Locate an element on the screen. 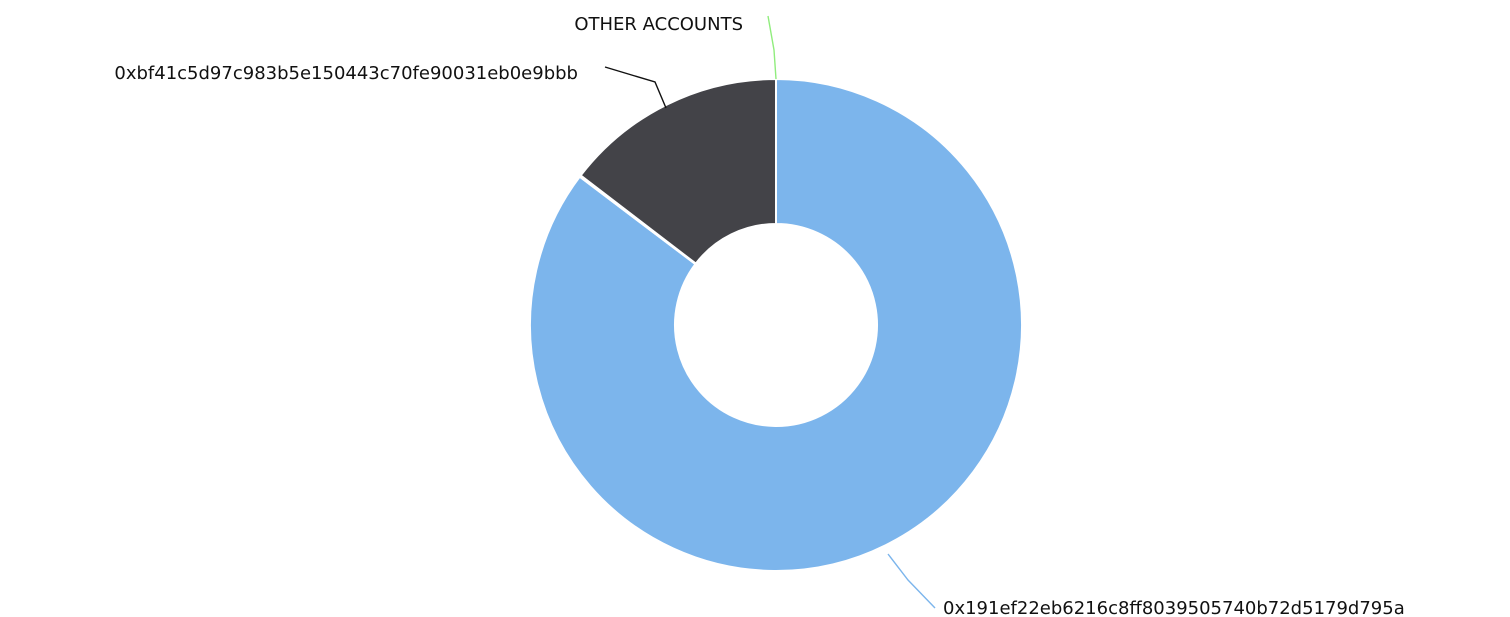 The image size is (1510, 617). connector-second-account is located at coordinates (635, 87).